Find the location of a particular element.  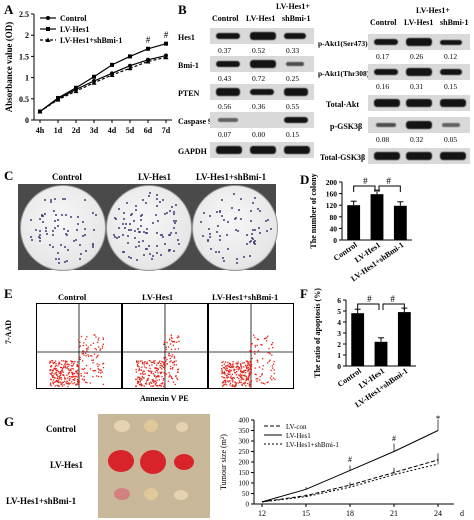

blot-label-hes1: Hes1 is located at coordinates (186, 37).